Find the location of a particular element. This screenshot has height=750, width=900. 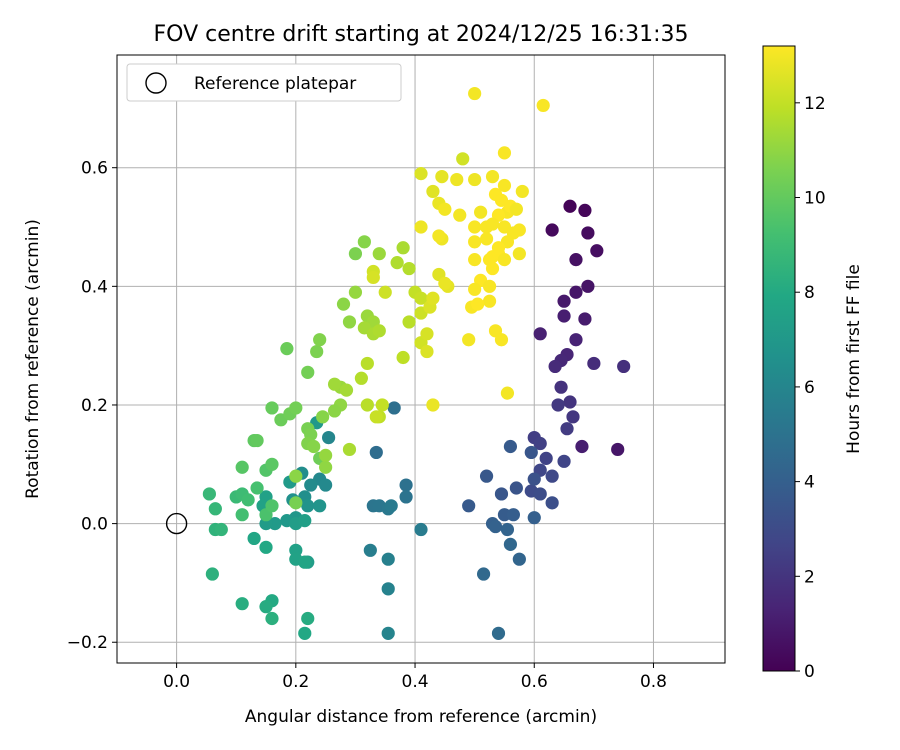

legend: Reference platepar is located at coordinates (264, 82).